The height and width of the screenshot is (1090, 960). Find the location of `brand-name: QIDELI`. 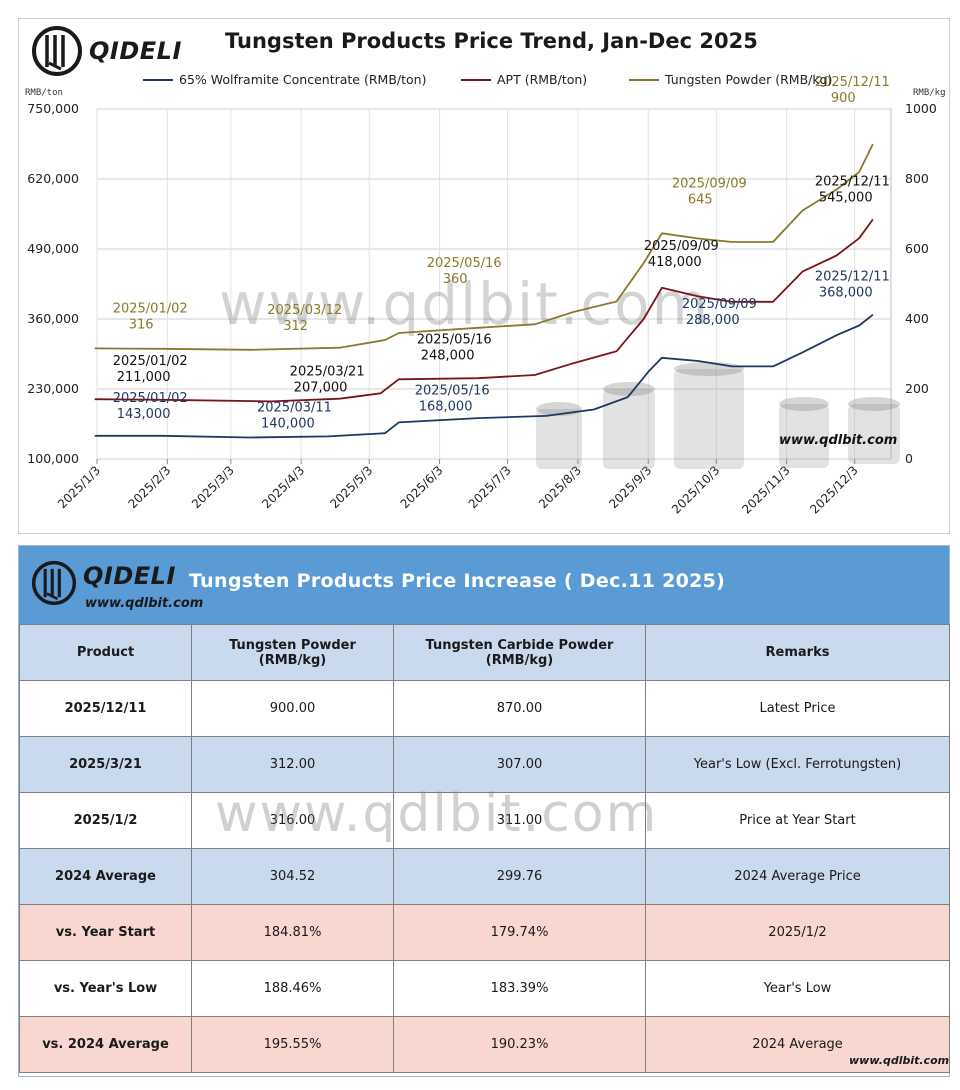

brand-name: QIDELI is located at coordinates (135, 51).